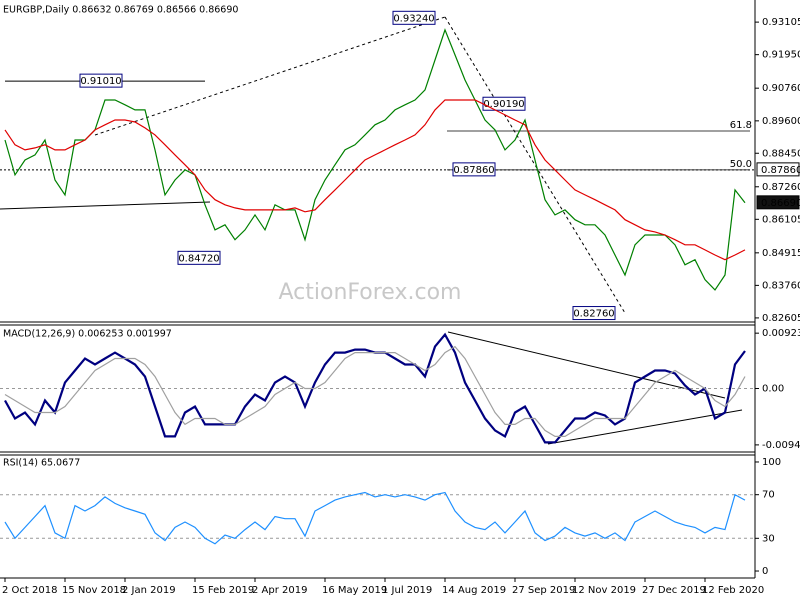  Describe the element at coordinates (781, 253) in the screenshot. I see `y-tick-label: 0.84915` at that location.